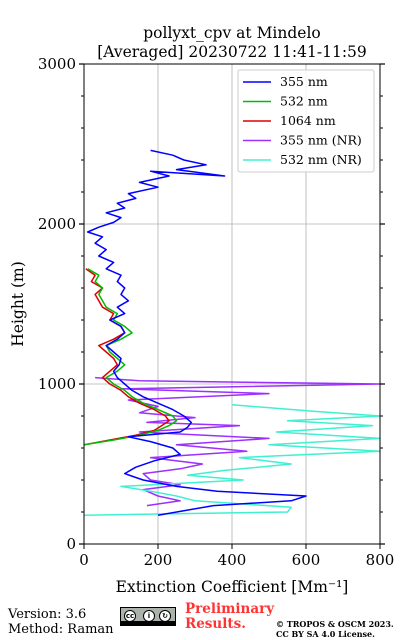 This screenshot has width=400, height=640. Describe the element at coordinates (18, 304) in the screenshot. I see `y-axis-label: Height (m)` at that location.